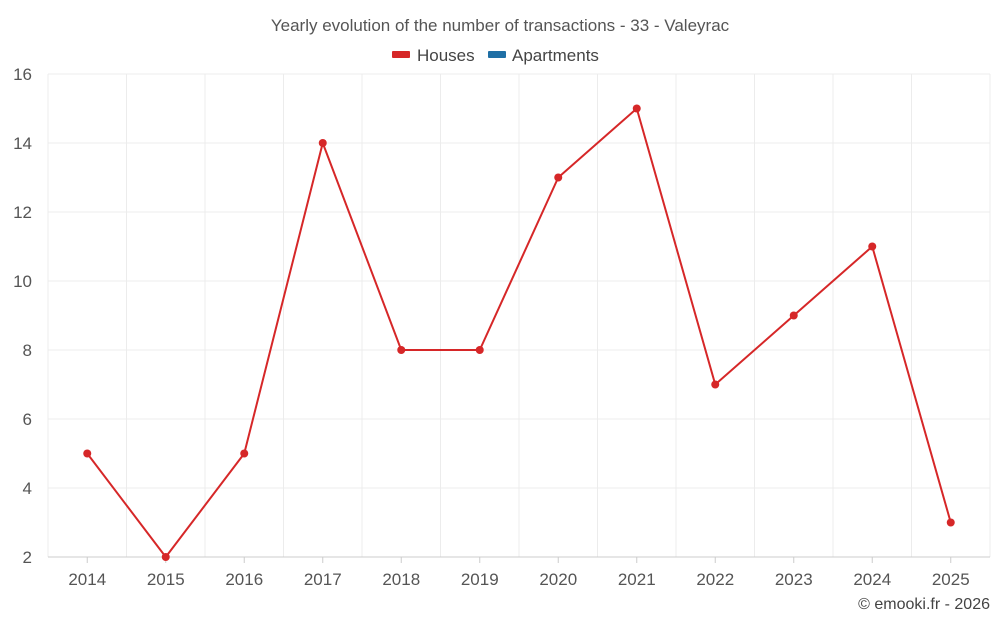 This screenshot has height=625, width=1000. I want to click on legend-item-apartments: Apartments, so click(543, 55).